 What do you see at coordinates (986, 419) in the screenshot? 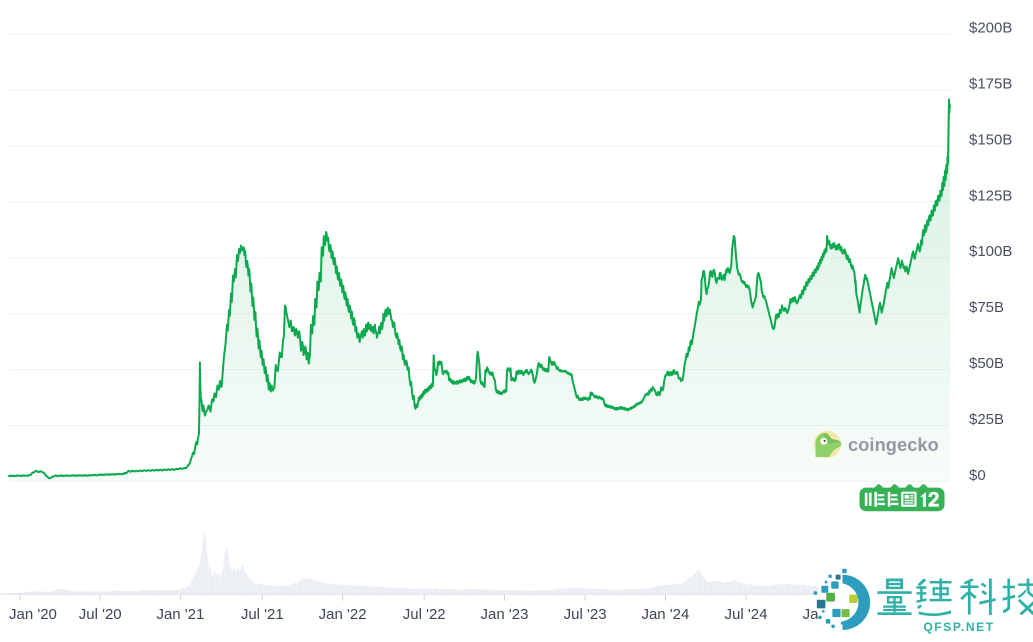
I see `svg-text: $25B` at bounding box center [986, 419].